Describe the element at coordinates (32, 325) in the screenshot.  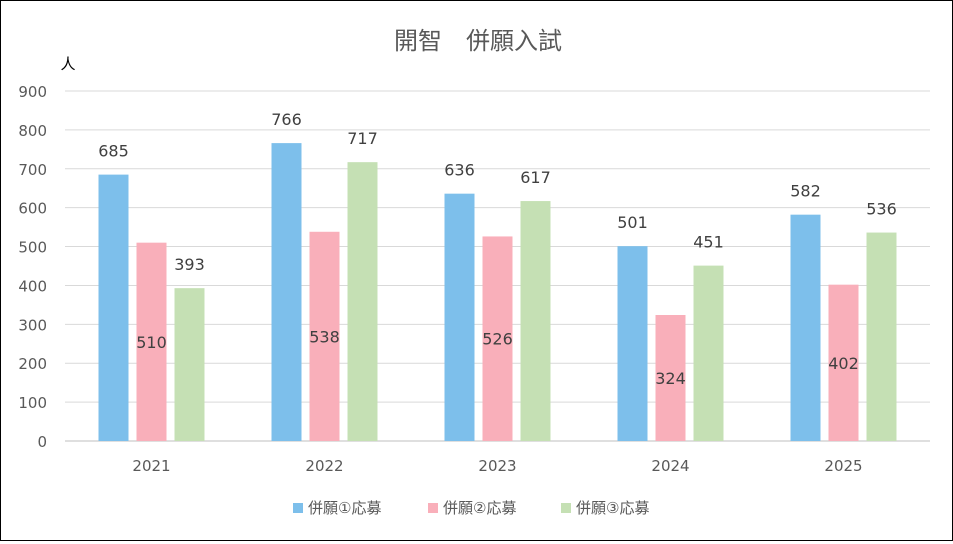
I see `y-tick-label: 300` at that location.